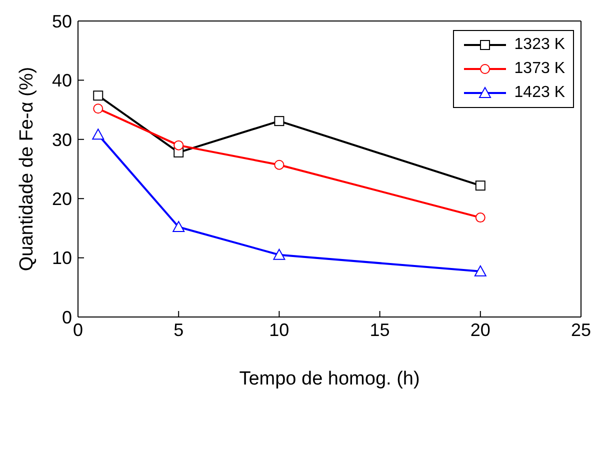  Describe the element at coordinates (581, 330) in the screenshot. I see `x-tick-label: 25` at that location.